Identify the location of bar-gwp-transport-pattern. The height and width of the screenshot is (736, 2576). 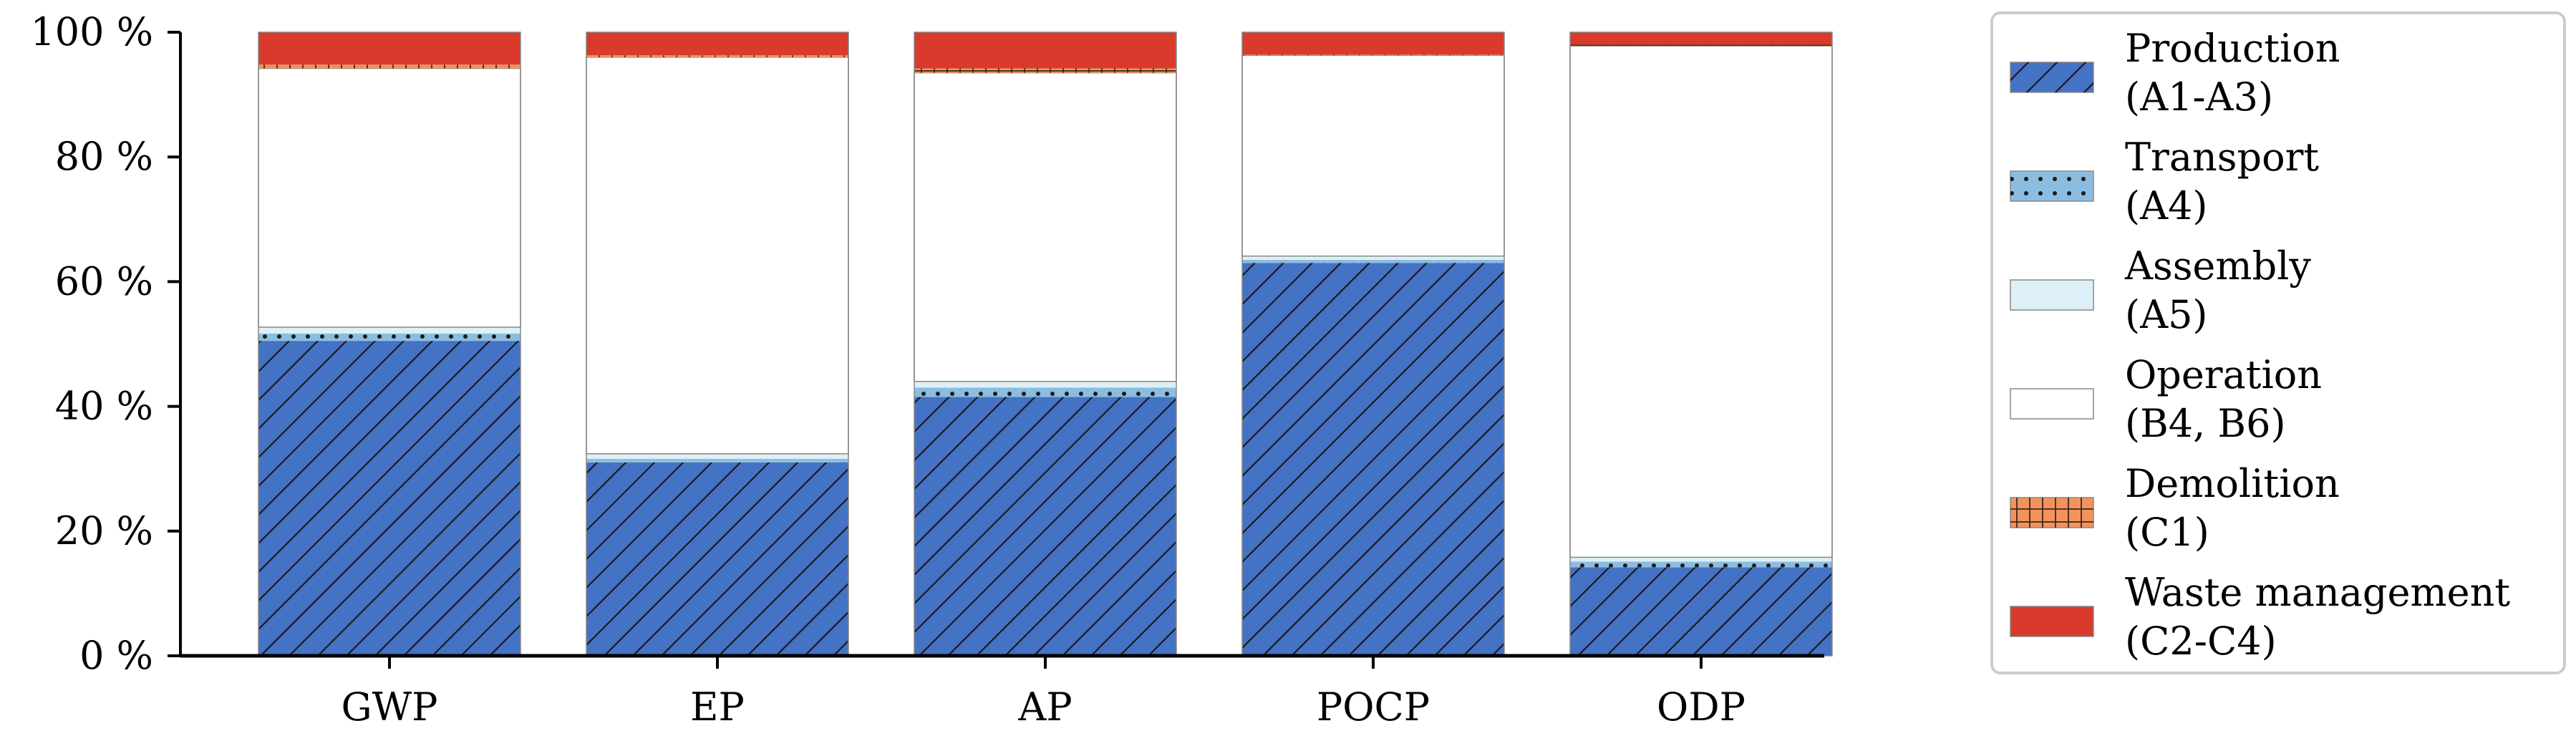
(389, 338).